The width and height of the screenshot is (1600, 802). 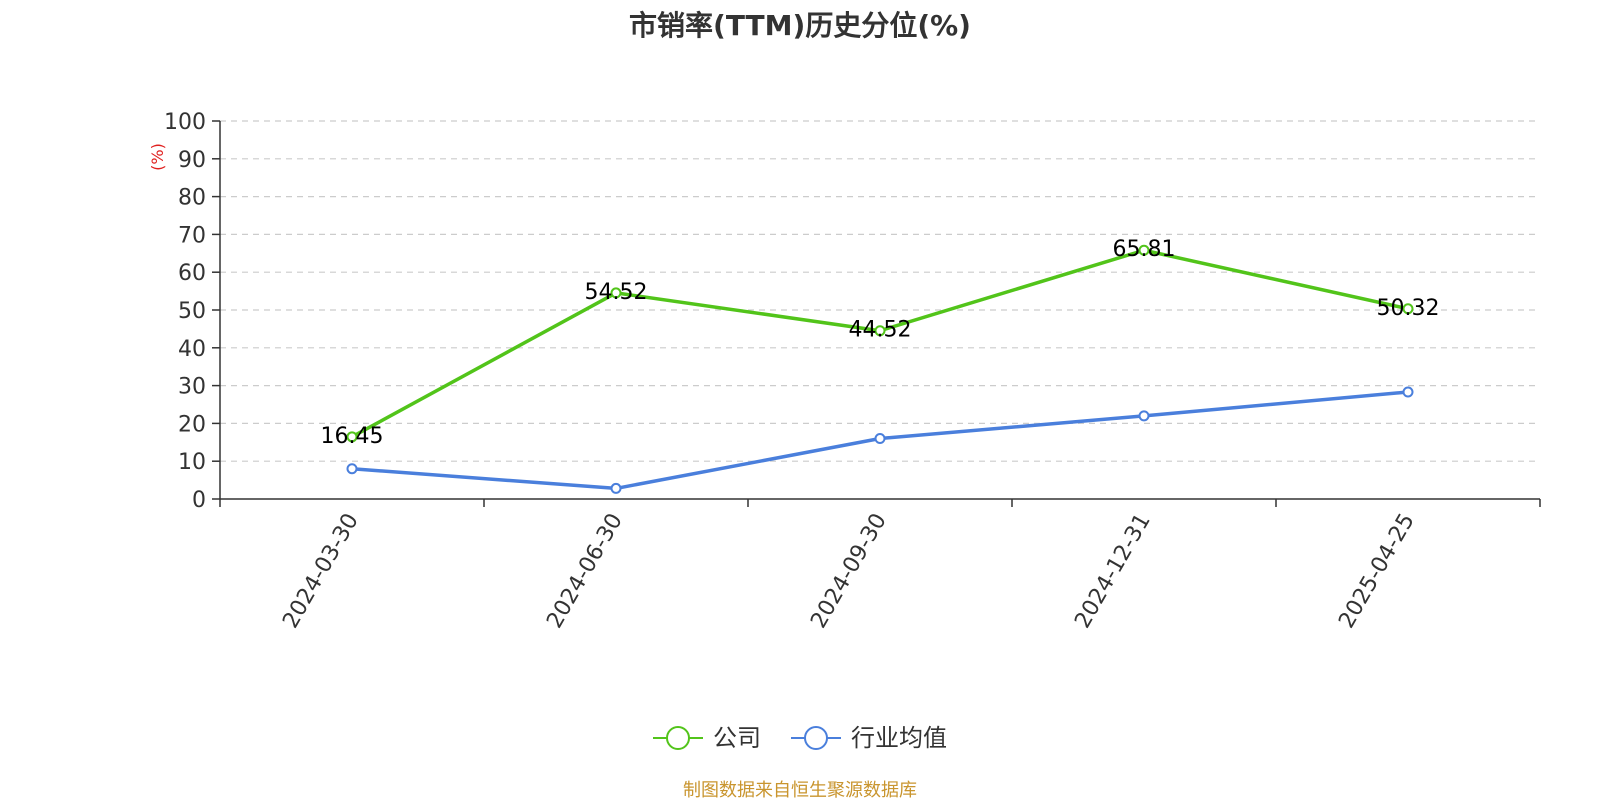 I want to click on x-tick-label: 2025-04-25, so click(x=1377, y=570).